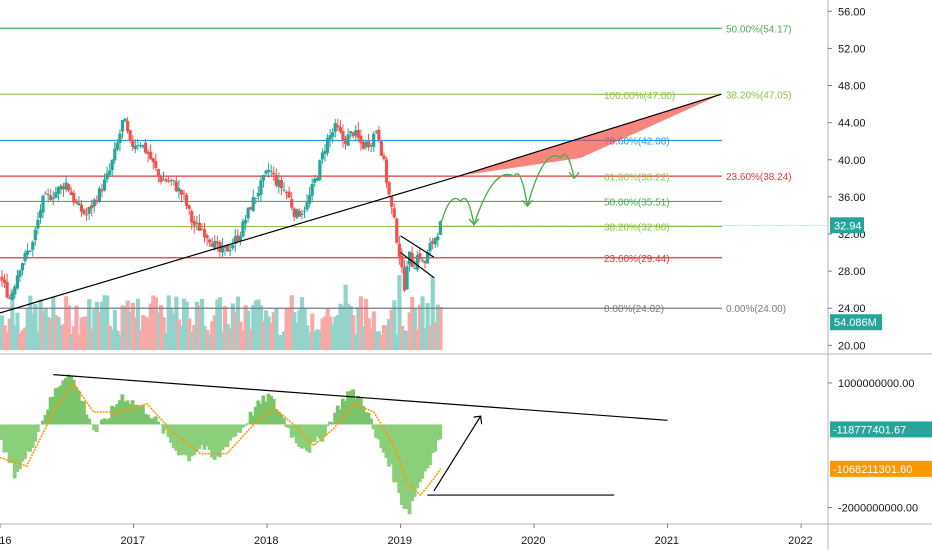 This screenshot has height=555, width=932. What do you see at coordinates (400, 541) in the screenshot?
I see `x-tick-label: 2019` at bounding box center [400, 541].